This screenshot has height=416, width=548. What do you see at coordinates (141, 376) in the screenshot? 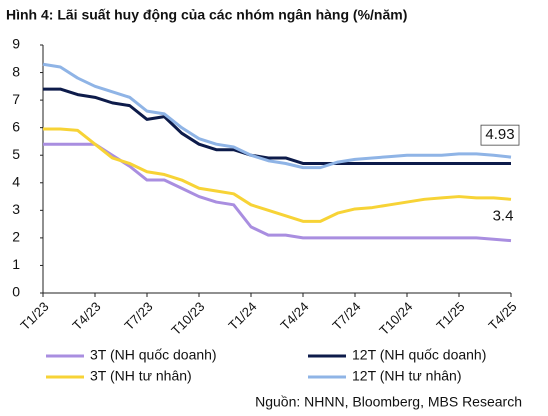
I see `legend-label: 3T (NH tư nhân)` at bounding box center [141, 376].